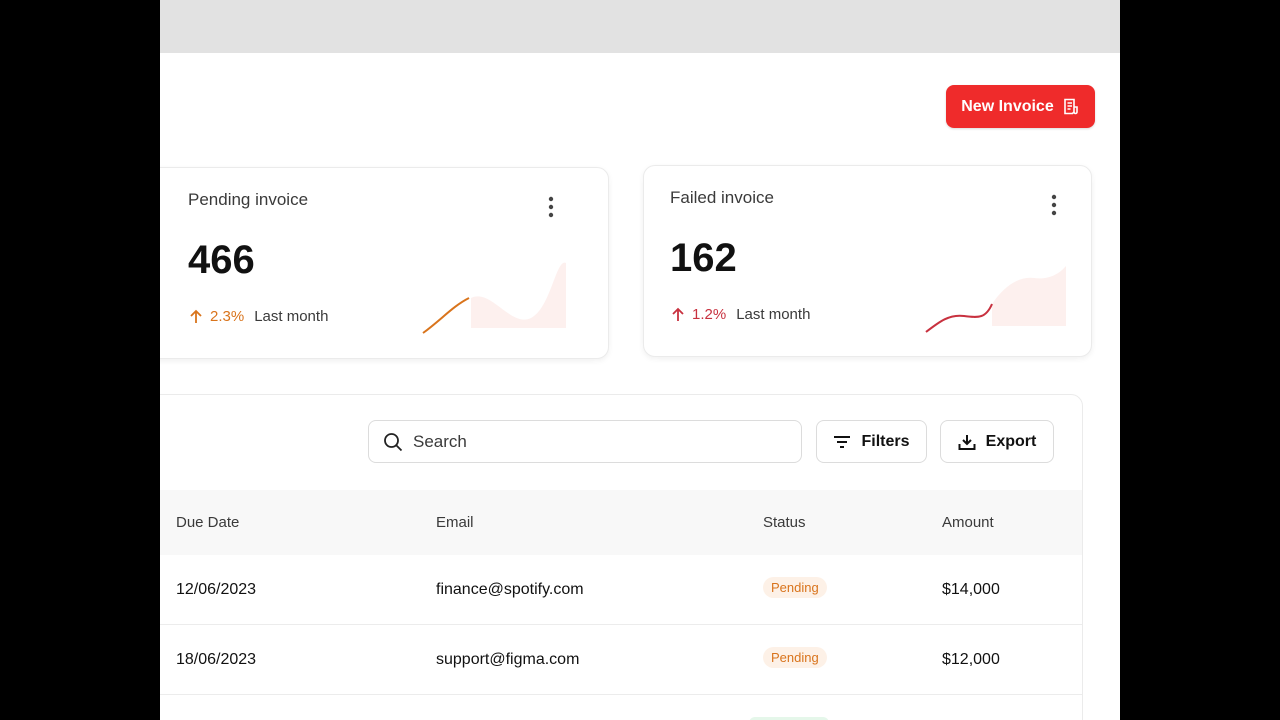  I want to click on card-value: 466, so click(221, 260).